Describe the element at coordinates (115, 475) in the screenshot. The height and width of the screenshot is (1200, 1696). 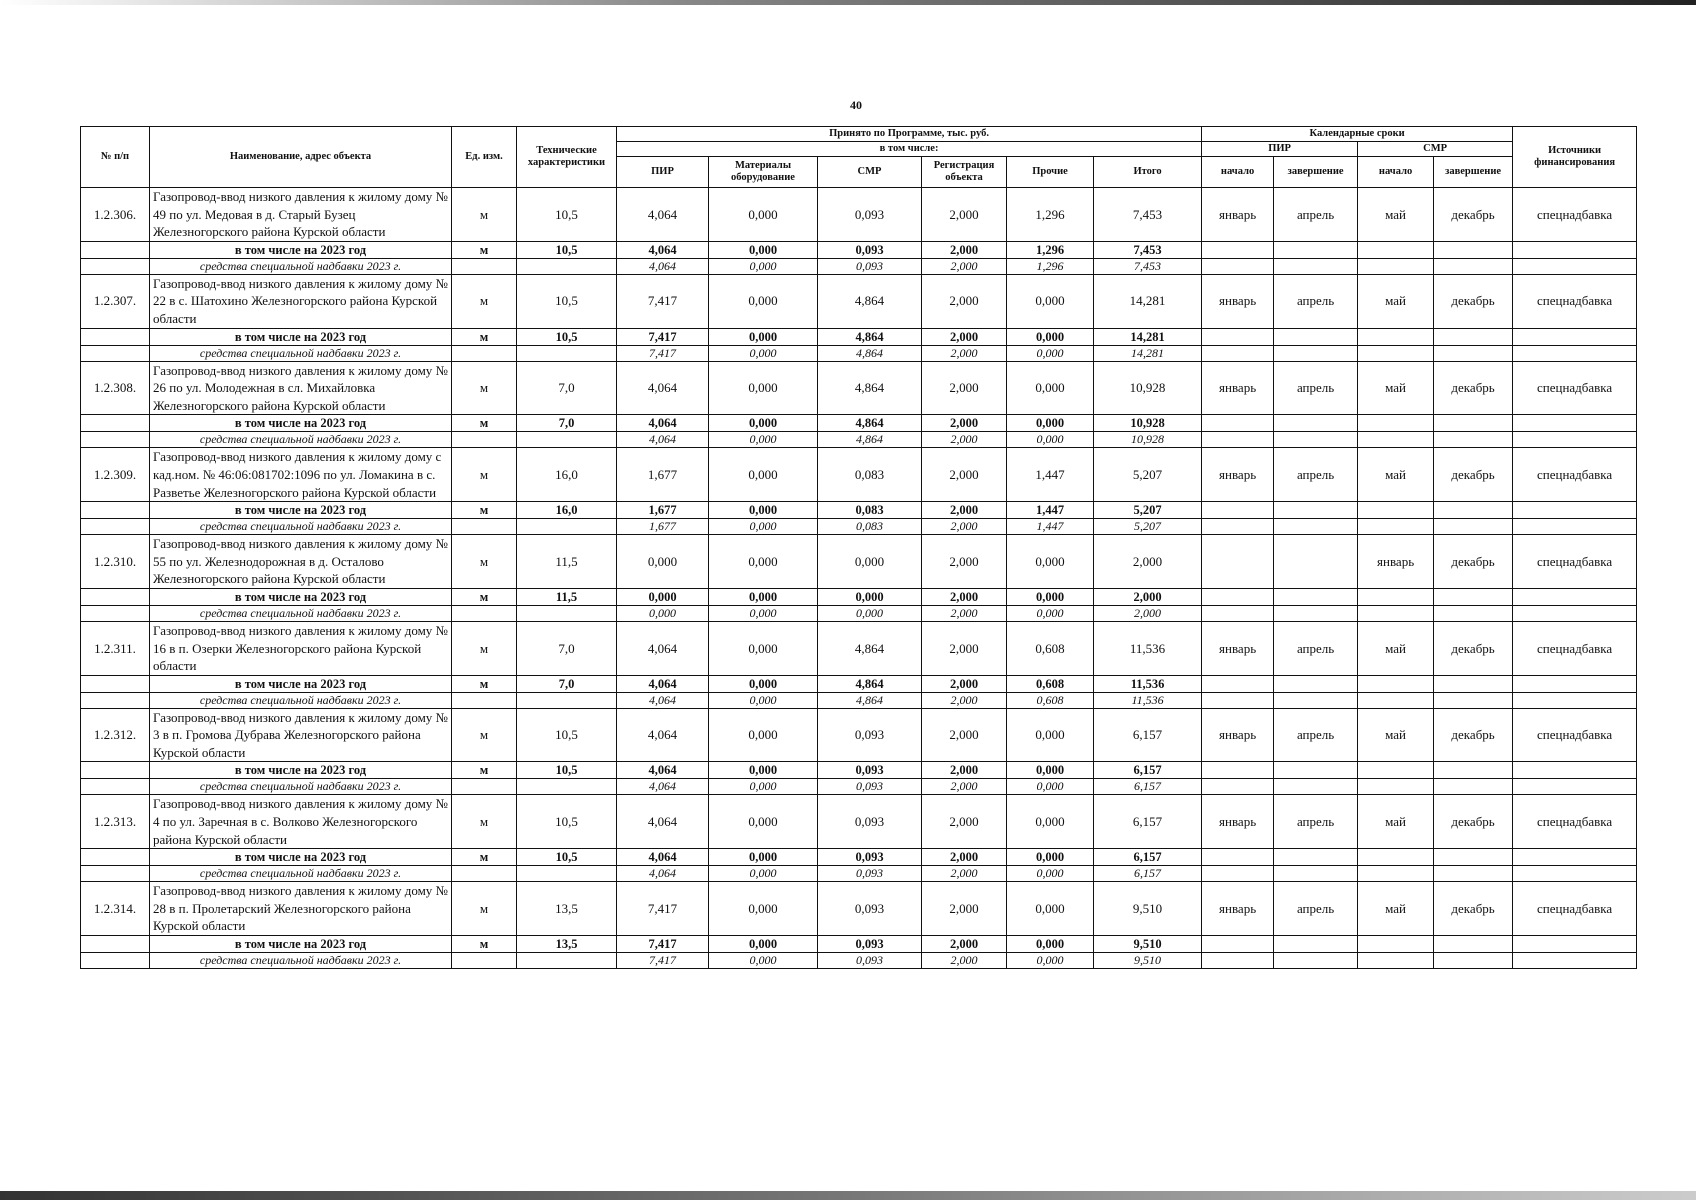
I see `item-number: 1.2.309.` at that location.